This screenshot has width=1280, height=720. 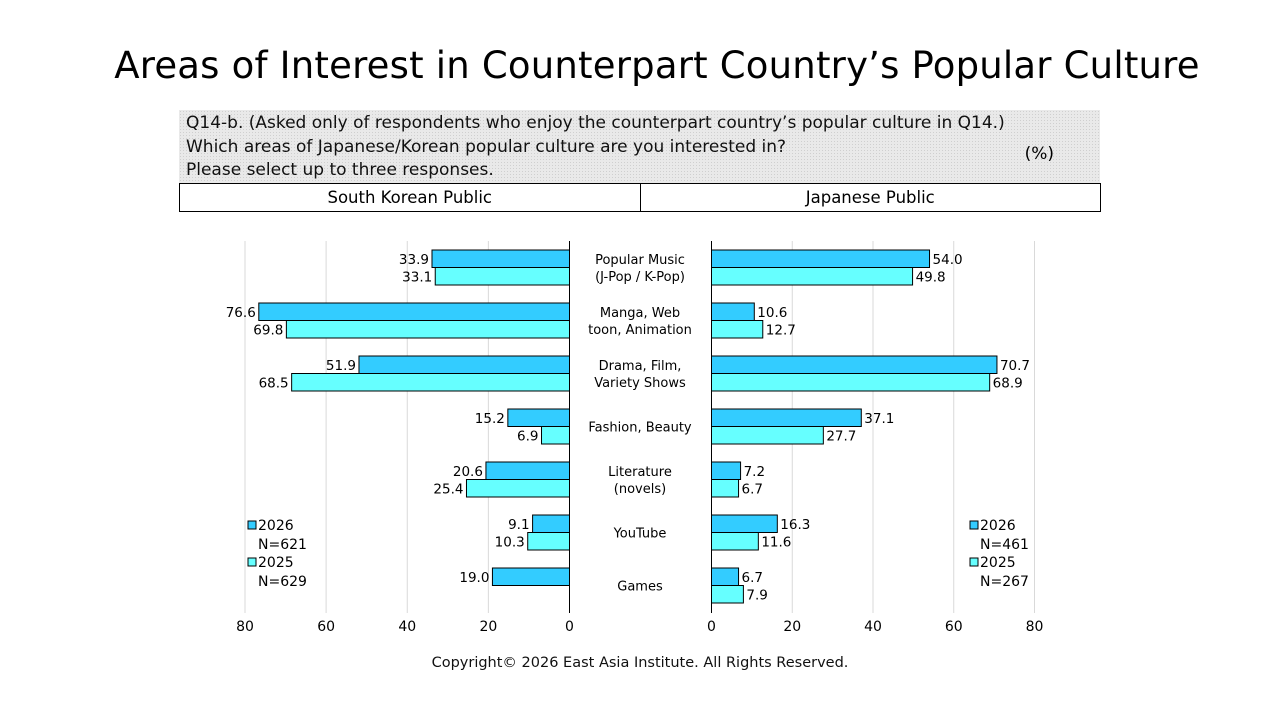 I want to click on data-label: 9.1, so click(x=518, y=525).